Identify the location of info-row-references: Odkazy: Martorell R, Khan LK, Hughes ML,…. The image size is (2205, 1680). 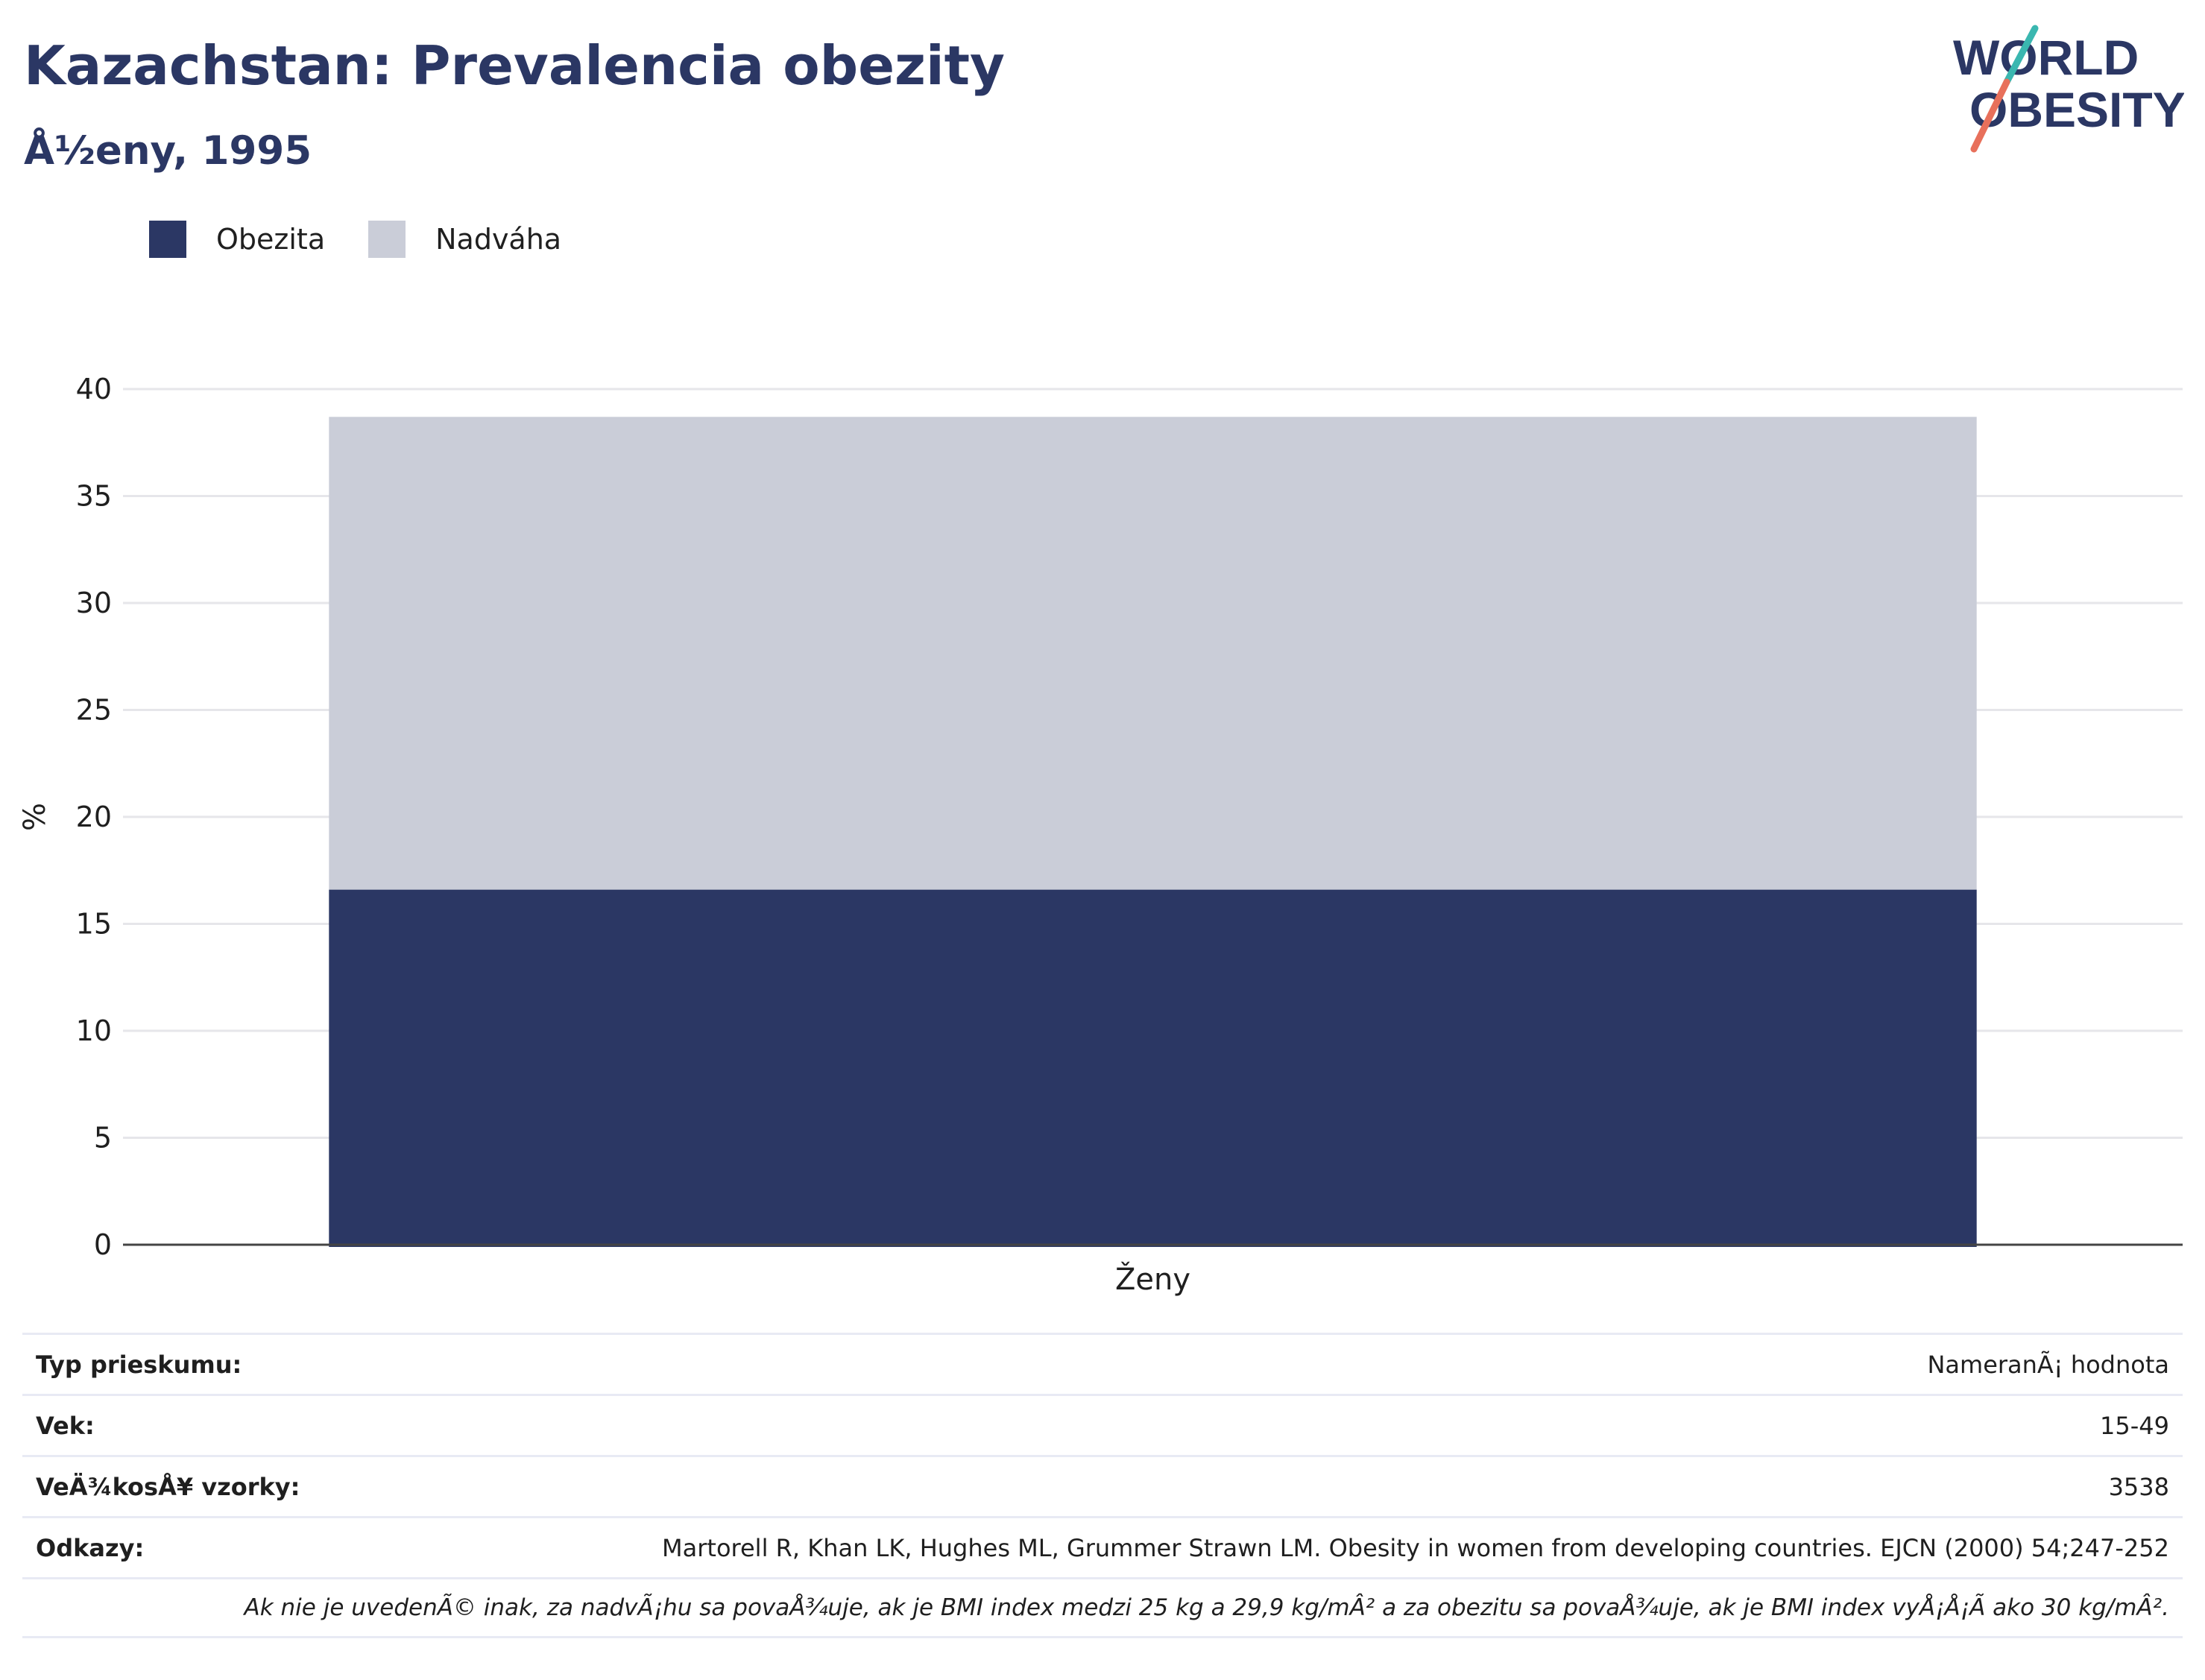
(1102, 1546).